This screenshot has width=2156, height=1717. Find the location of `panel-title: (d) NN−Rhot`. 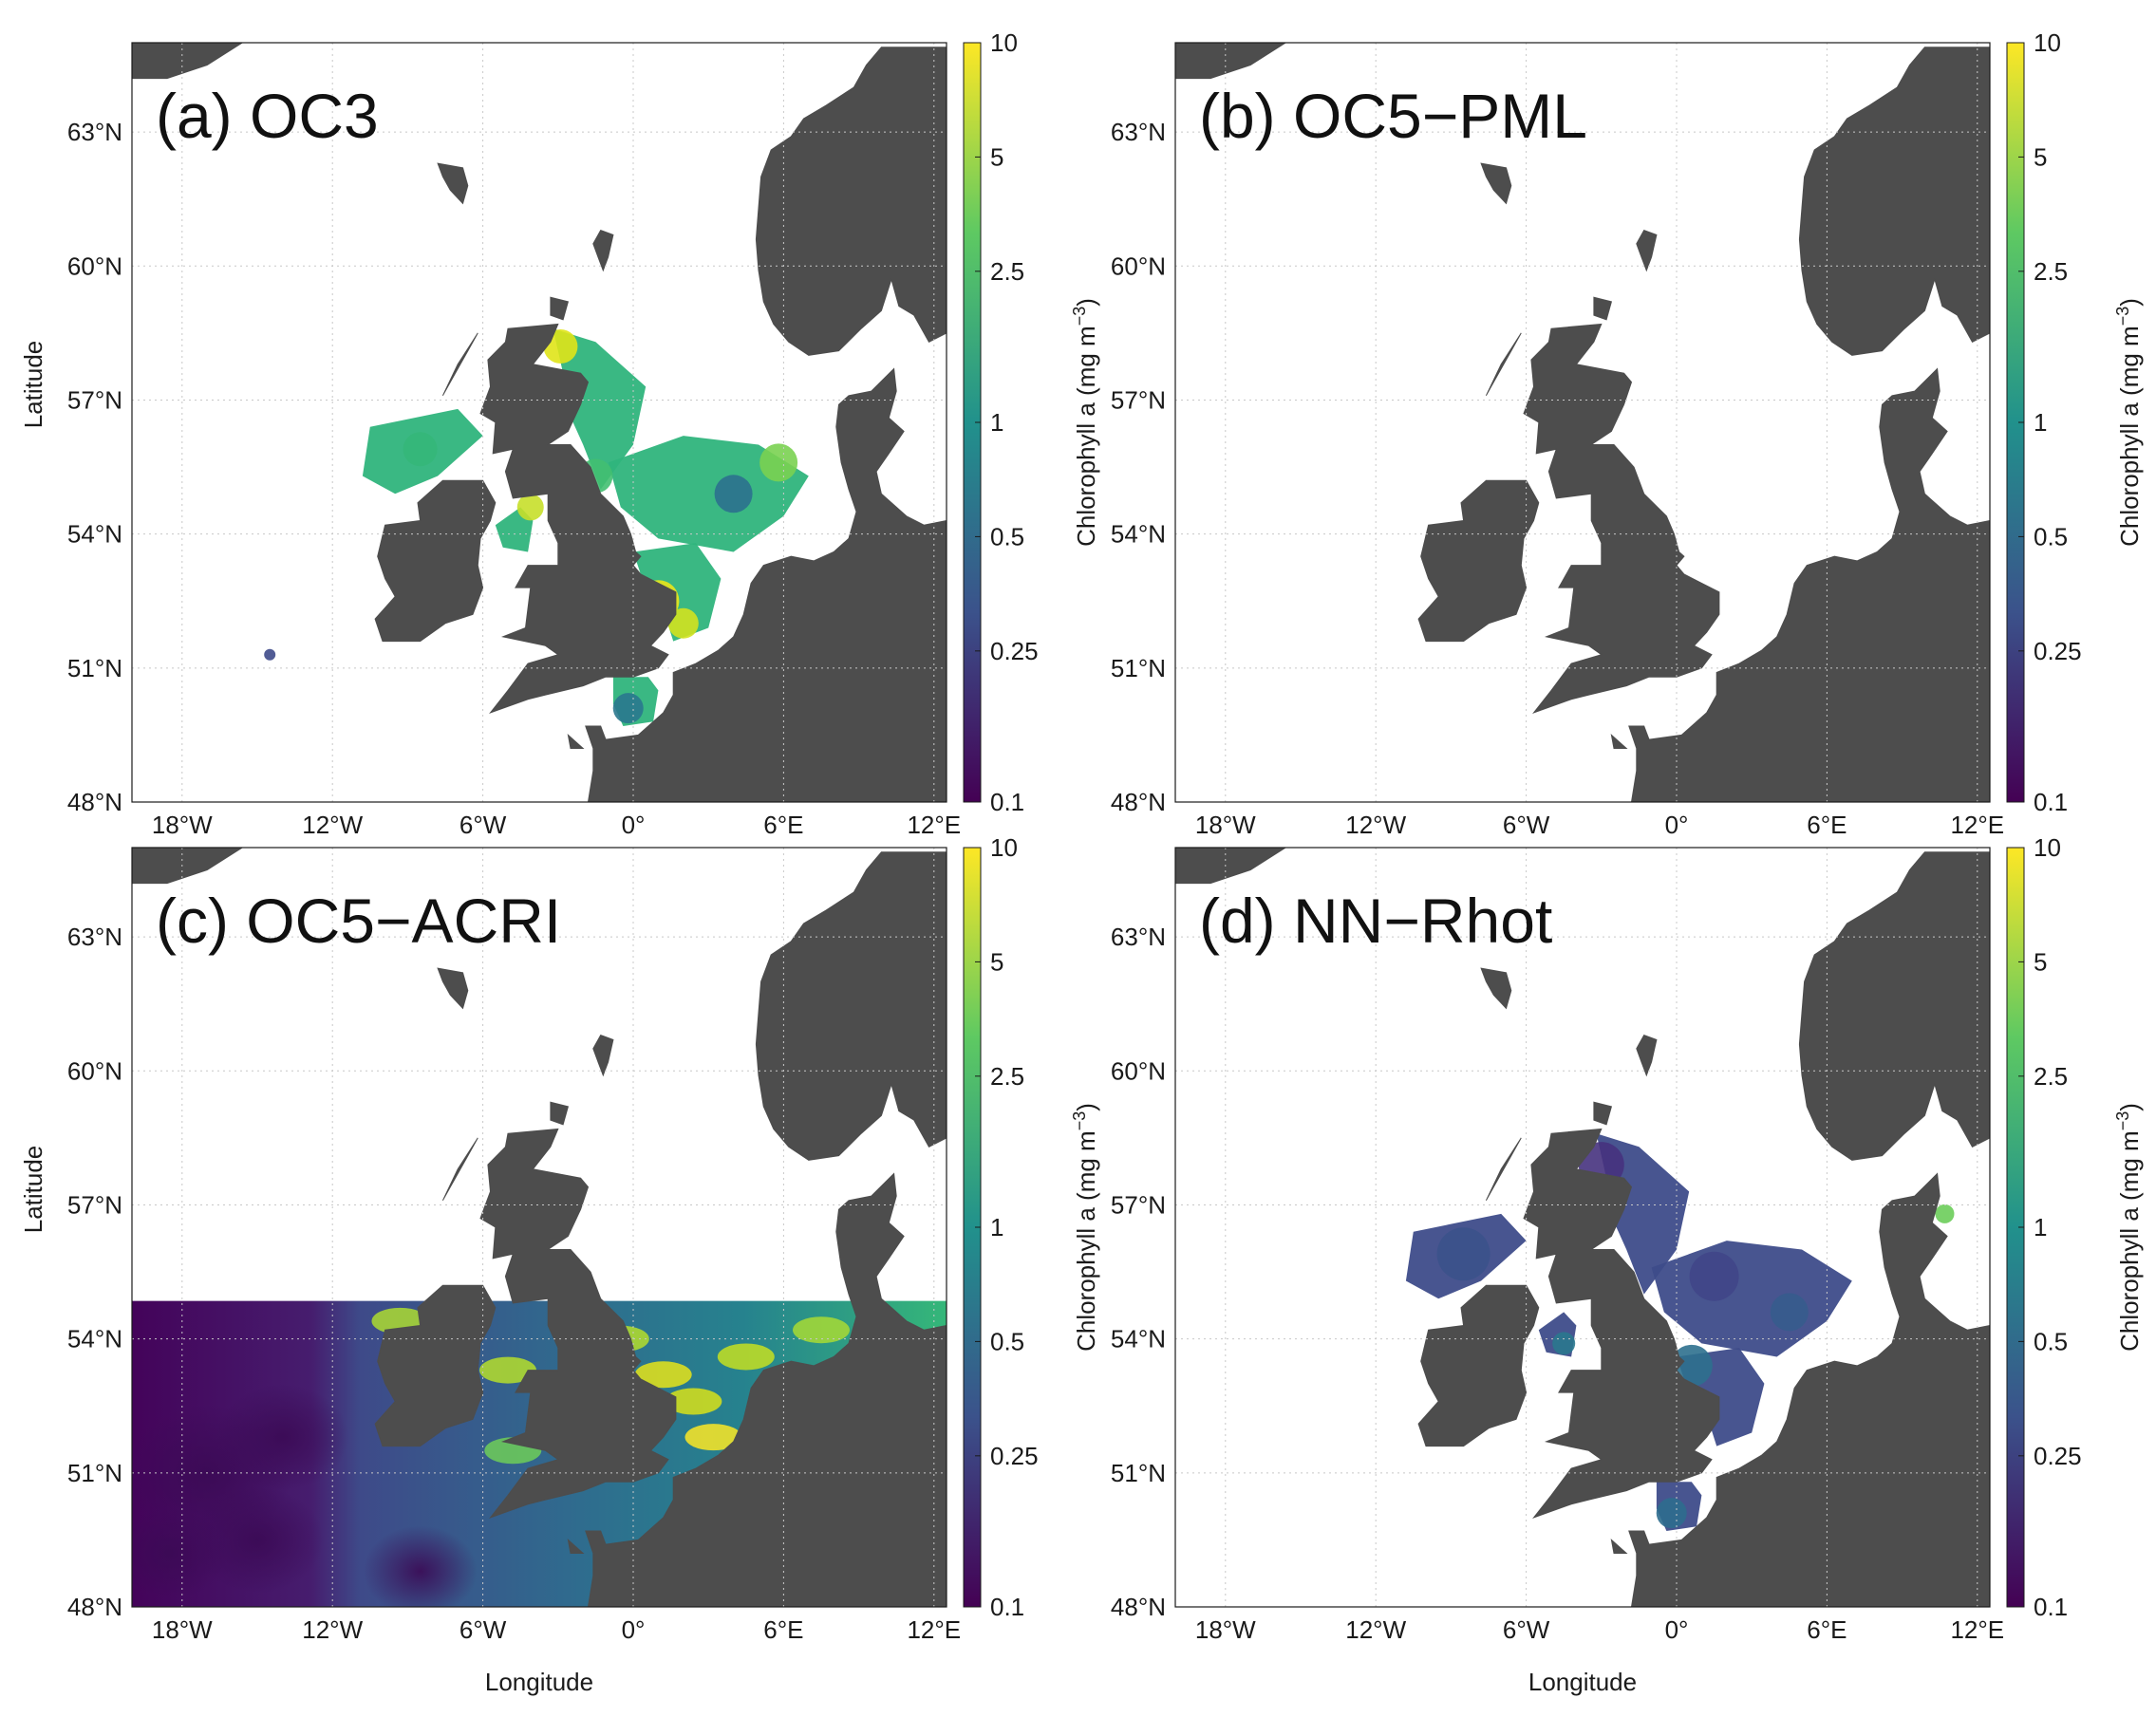

panel-title: (d) NN−Rhot is located at coordinates (1375, 921).